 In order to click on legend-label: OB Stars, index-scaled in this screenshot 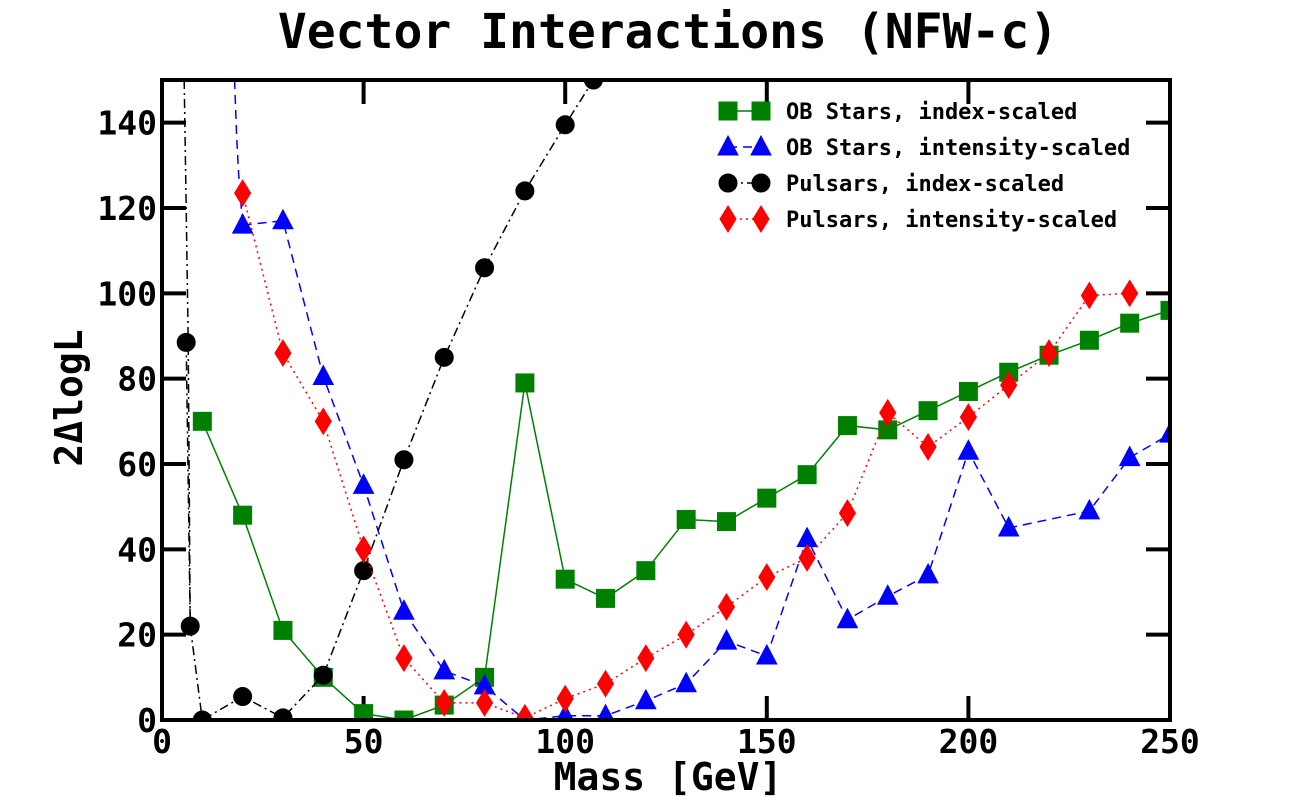, I will do `click(931, 112)`.